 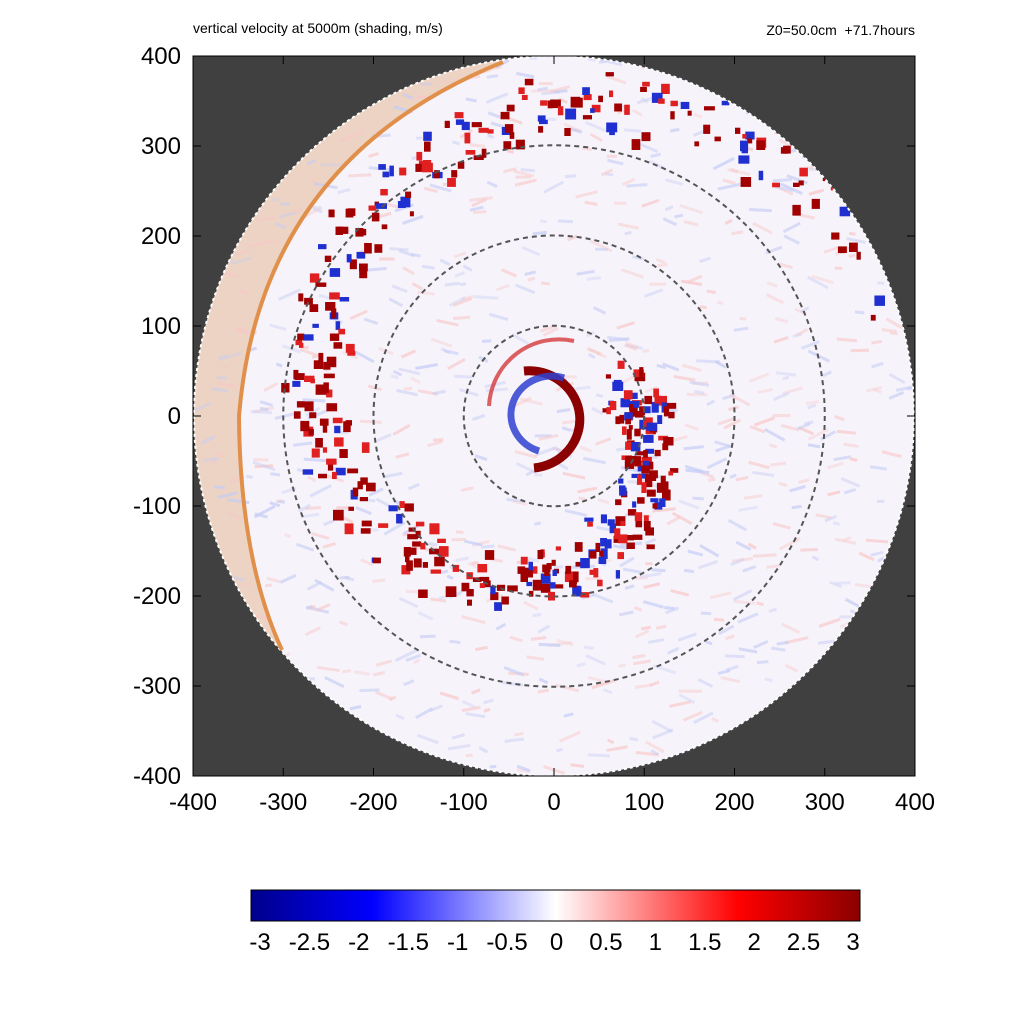 What do you see at coordinates (536, 413) in the screenshot?
I see `eyewall-downdraft` at bounding box center [536, 413].